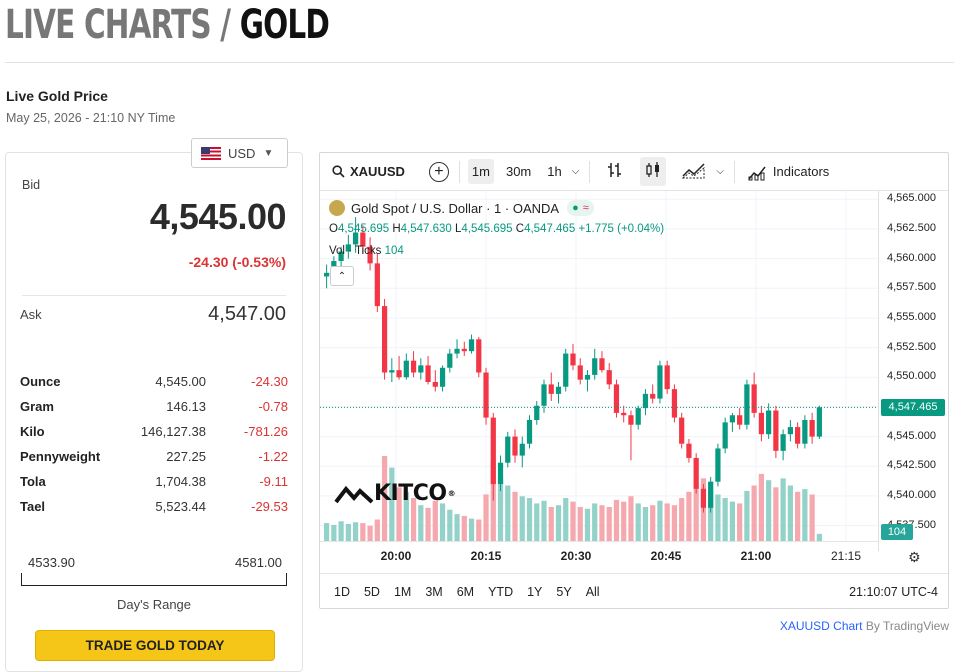 Image resolution: width=954 pixels, height=672 pixels. What do you see at coordinates (653, 171) in the screenshot?
I see `candle-chart-type-icon` at bounding box center [653, 171].